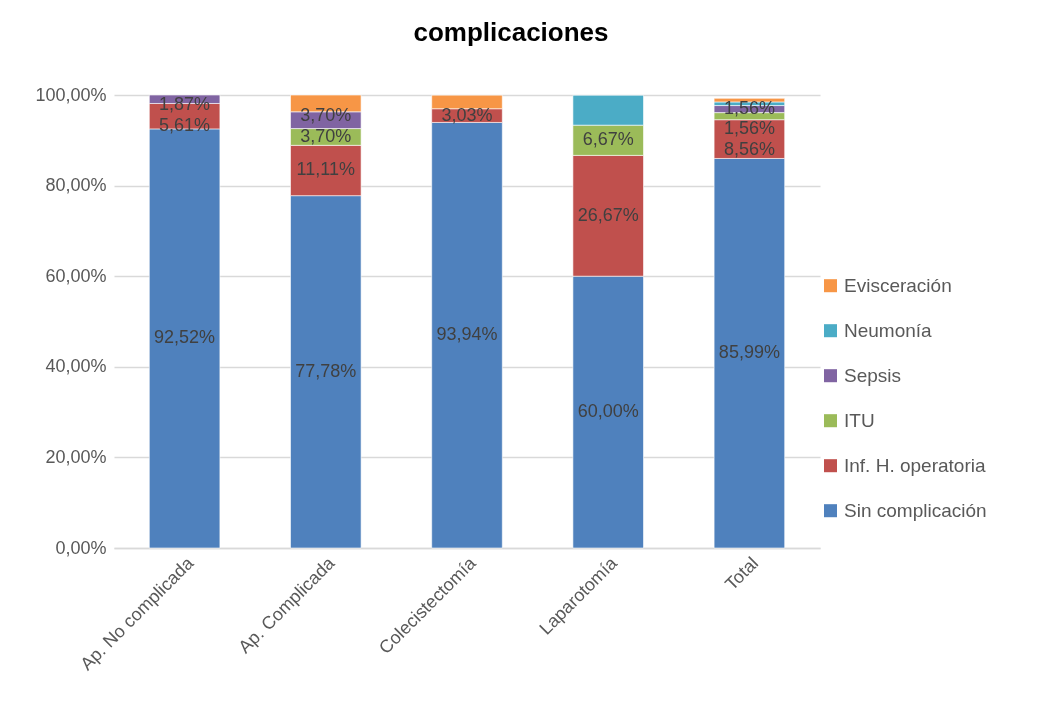  What do you see at coordinates (326, 370) in the screenshot?
I see `data-label: 77,78%` at bounding box center [326, 370].